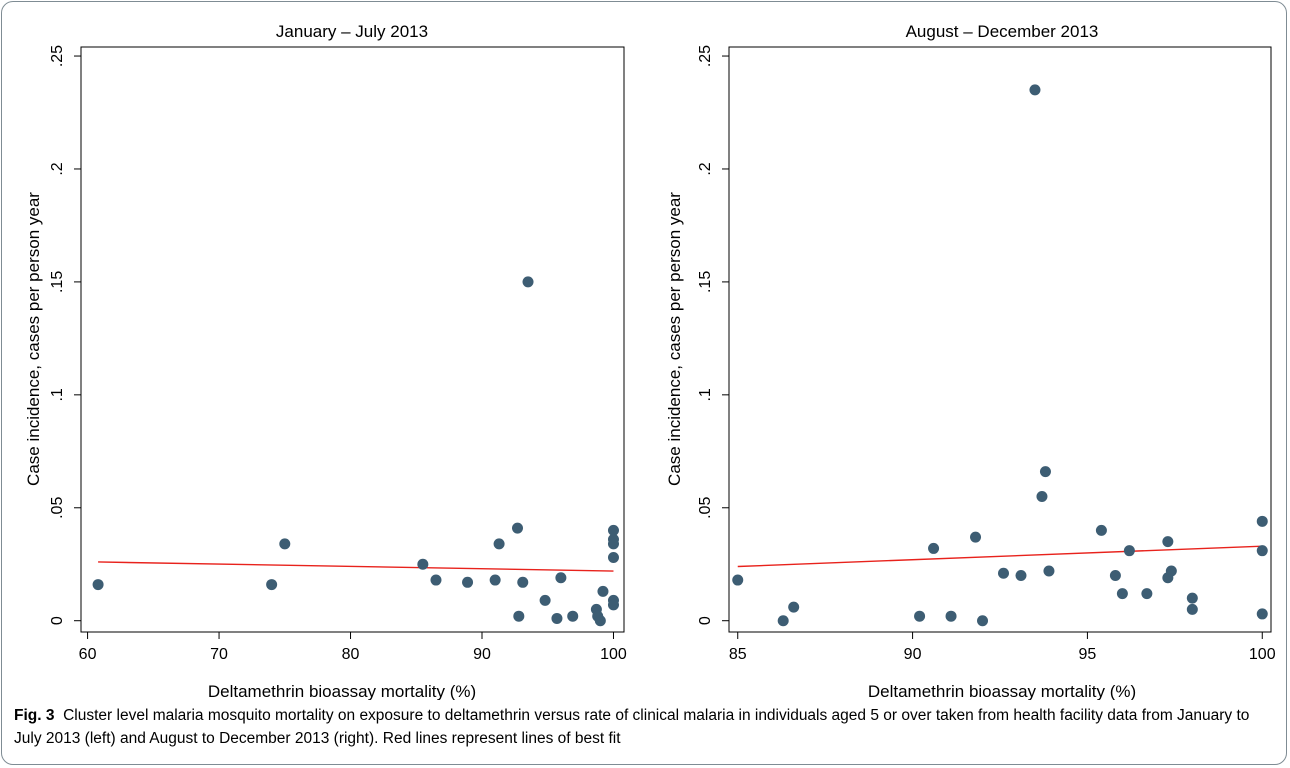  I want to click on right-y-ticks: 0 .05 .1 .15 .2 .25, so click(713, 335).